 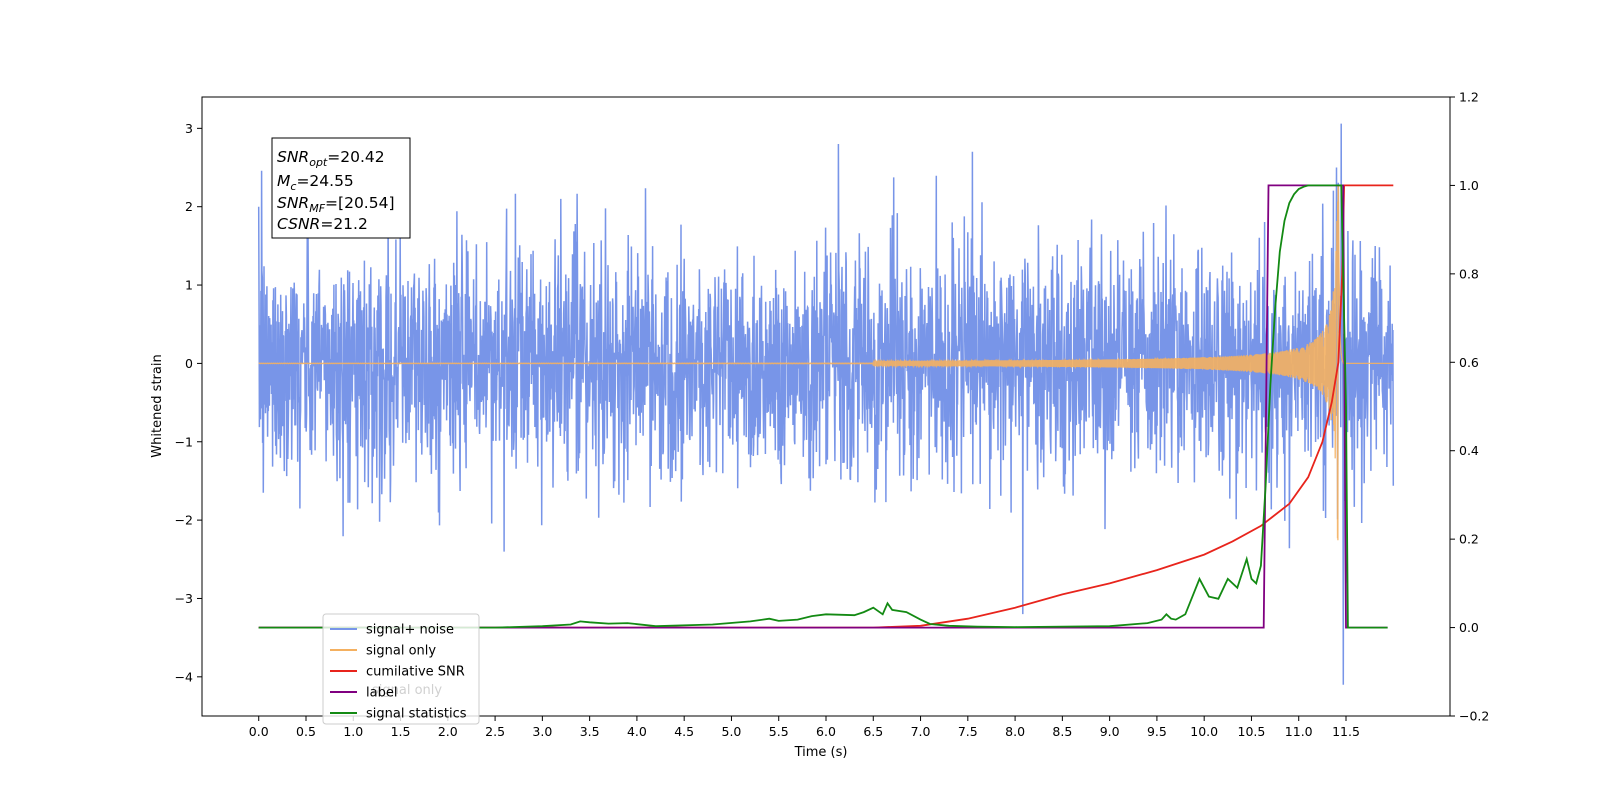 I want to click on legend-hidden-text: signal only, so click(x=407, y=690).